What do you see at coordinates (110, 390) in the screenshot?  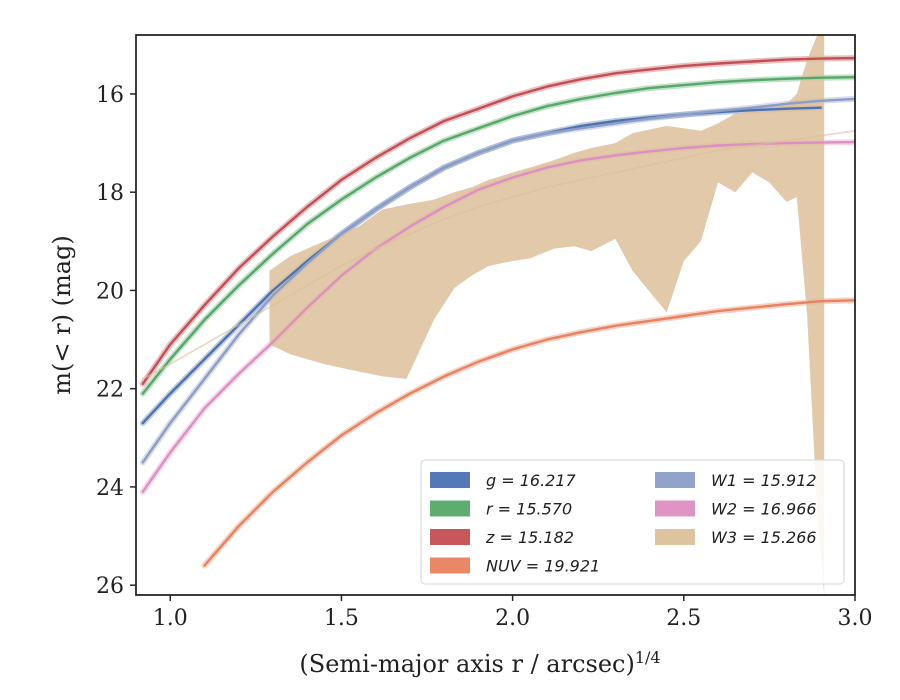 I see `y-tick-label: 22` at bounding box center [110, 390].